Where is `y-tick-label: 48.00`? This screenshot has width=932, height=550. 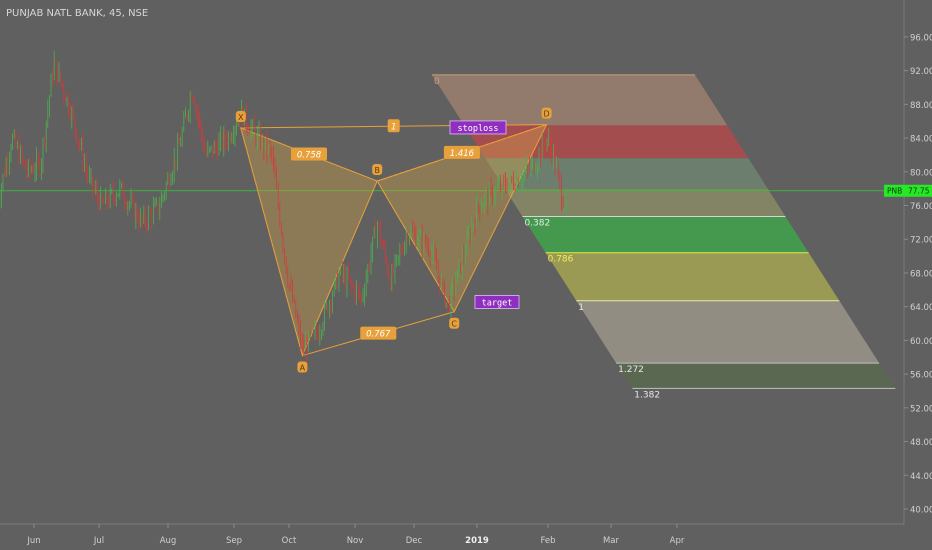 y-tick-label: 48.00 is located at coordinates (921, 443).